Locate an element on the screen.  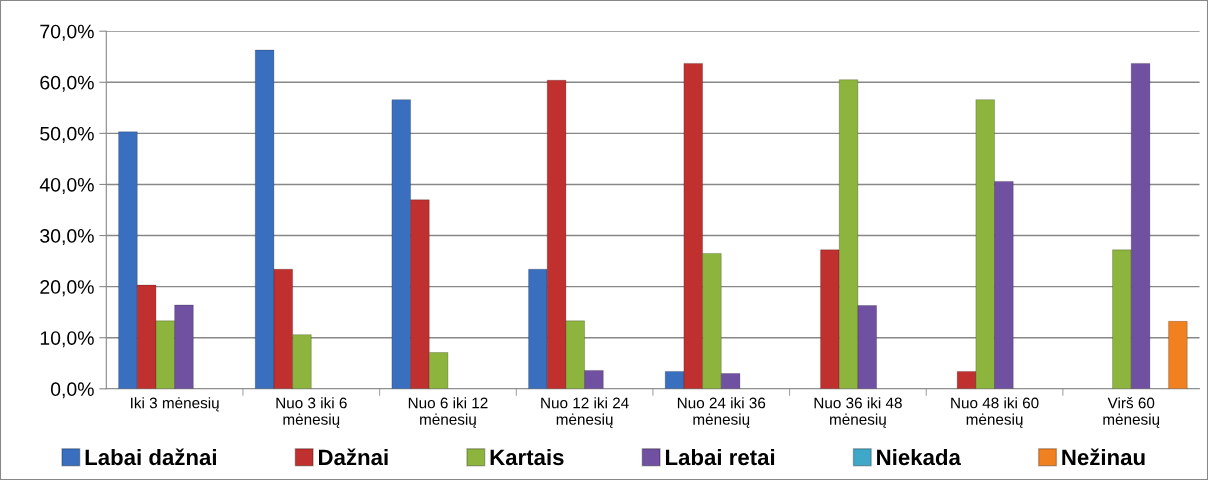
x-tick-label: Nuo 6 iki 12 mėnesių is located at coordinates (448, 412).